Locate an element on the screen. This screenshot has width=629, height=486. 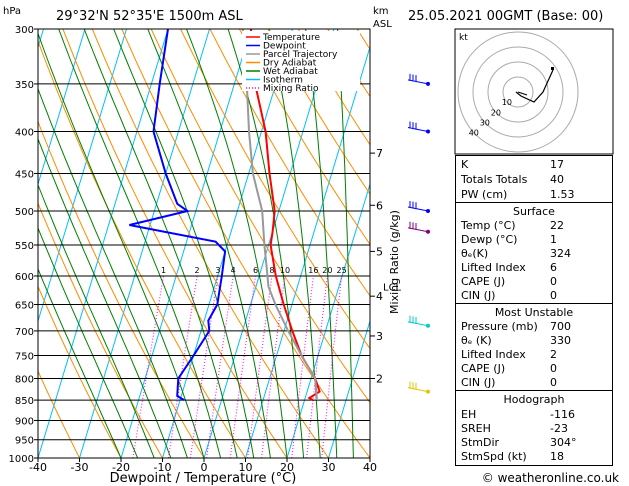
mixing-ratio-label: 25 is located at coordinates (342, 270).